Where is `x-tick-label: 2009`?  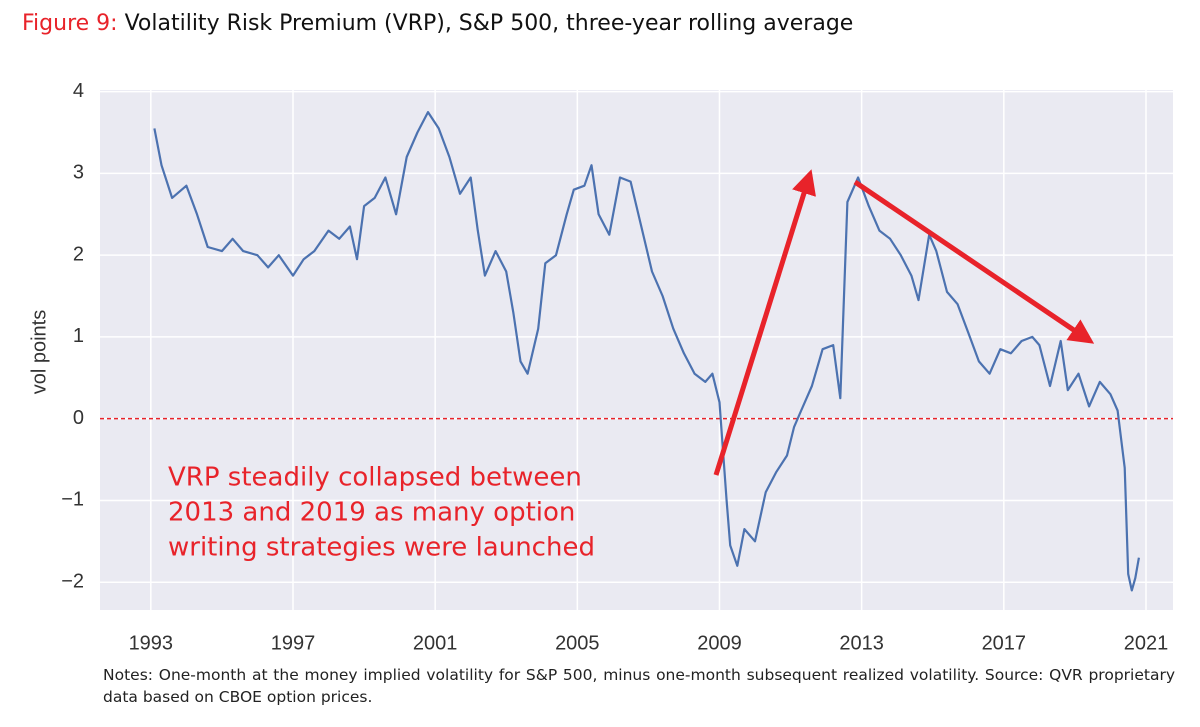 x-tick-label: 2009 is located at coordinates (719, 643).